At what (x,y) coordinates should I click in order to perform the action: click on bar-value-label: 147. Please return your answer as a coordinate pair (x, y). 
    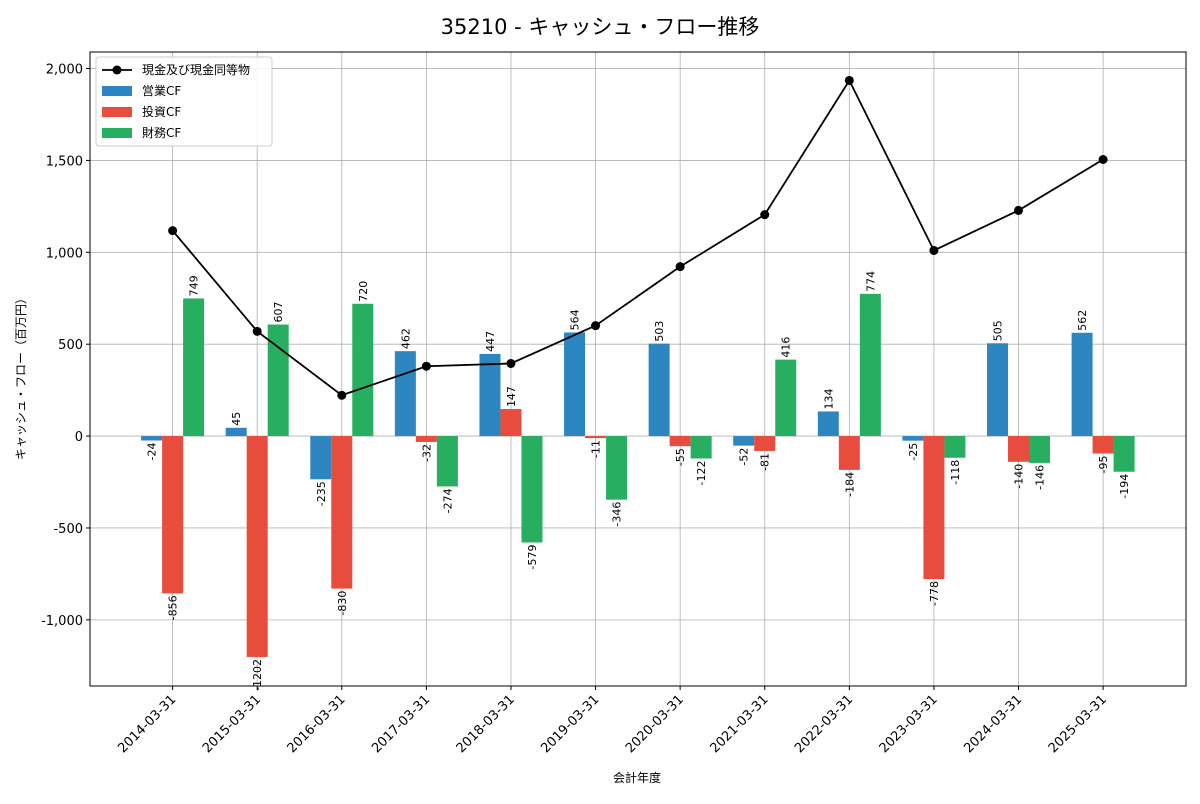
    Looking at the image, I should click on (511, 396).